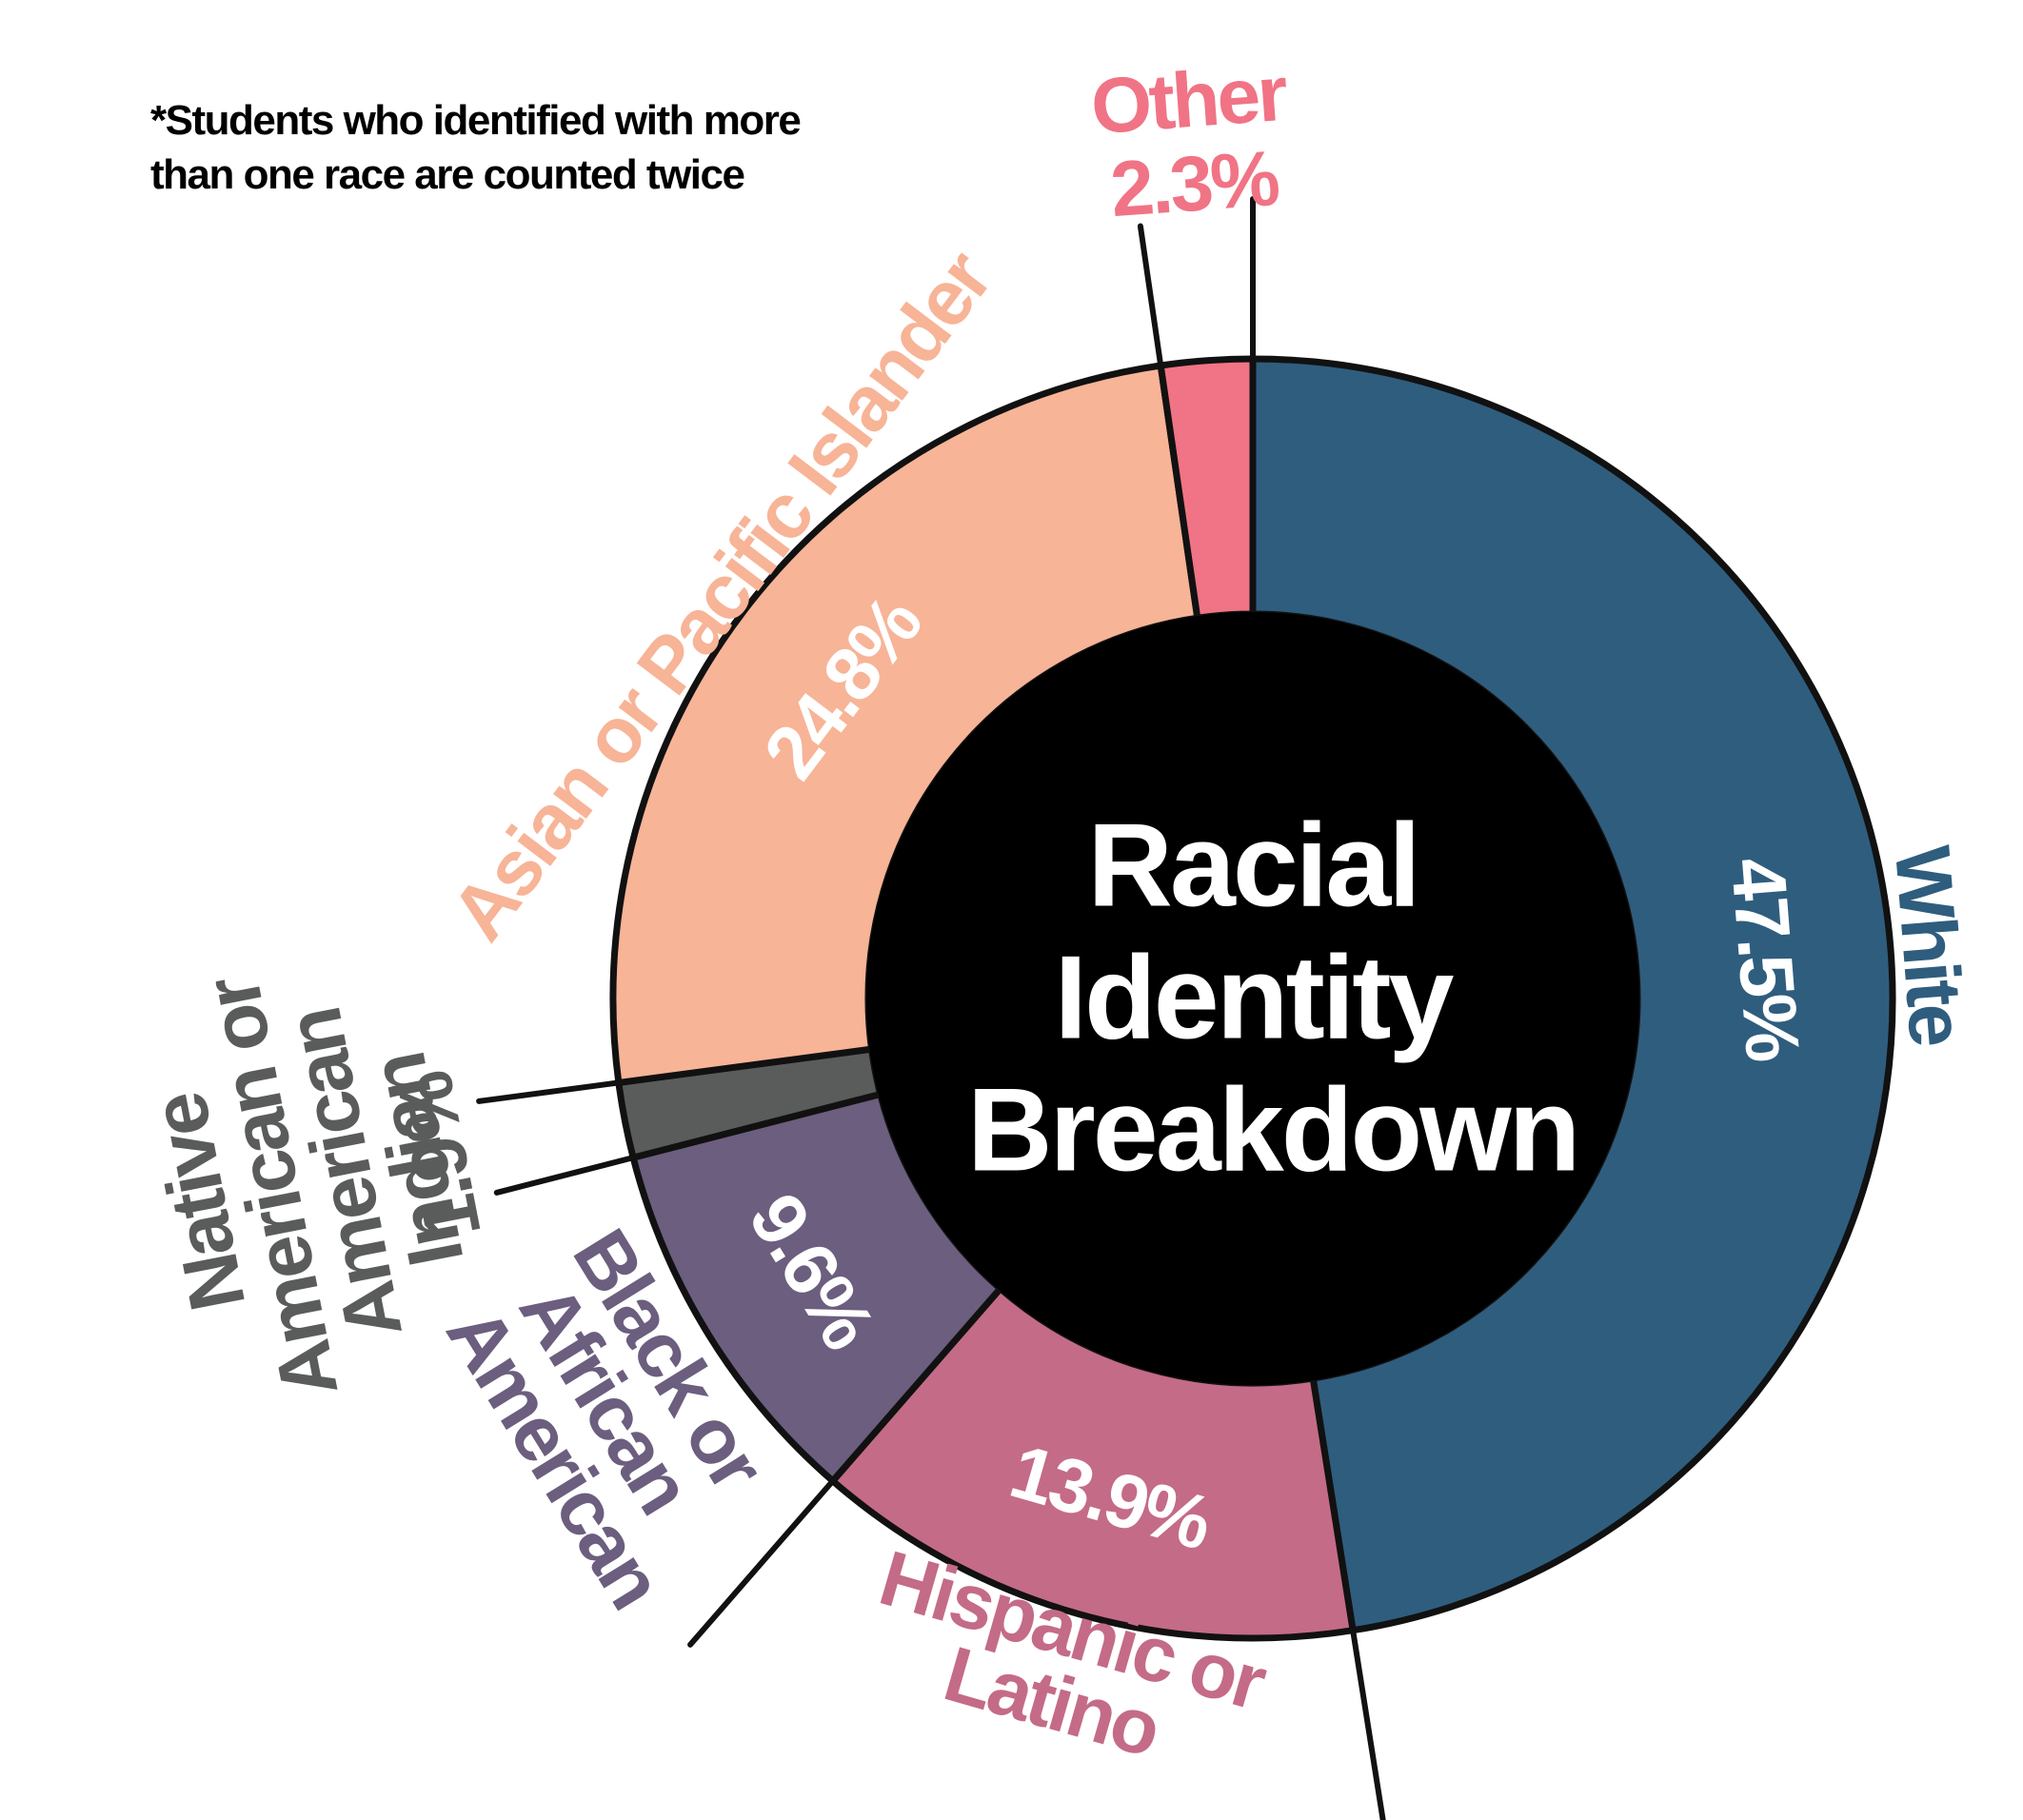  I want to click on chart-title: Racial Identity Breakdown, so click(1273, 998).